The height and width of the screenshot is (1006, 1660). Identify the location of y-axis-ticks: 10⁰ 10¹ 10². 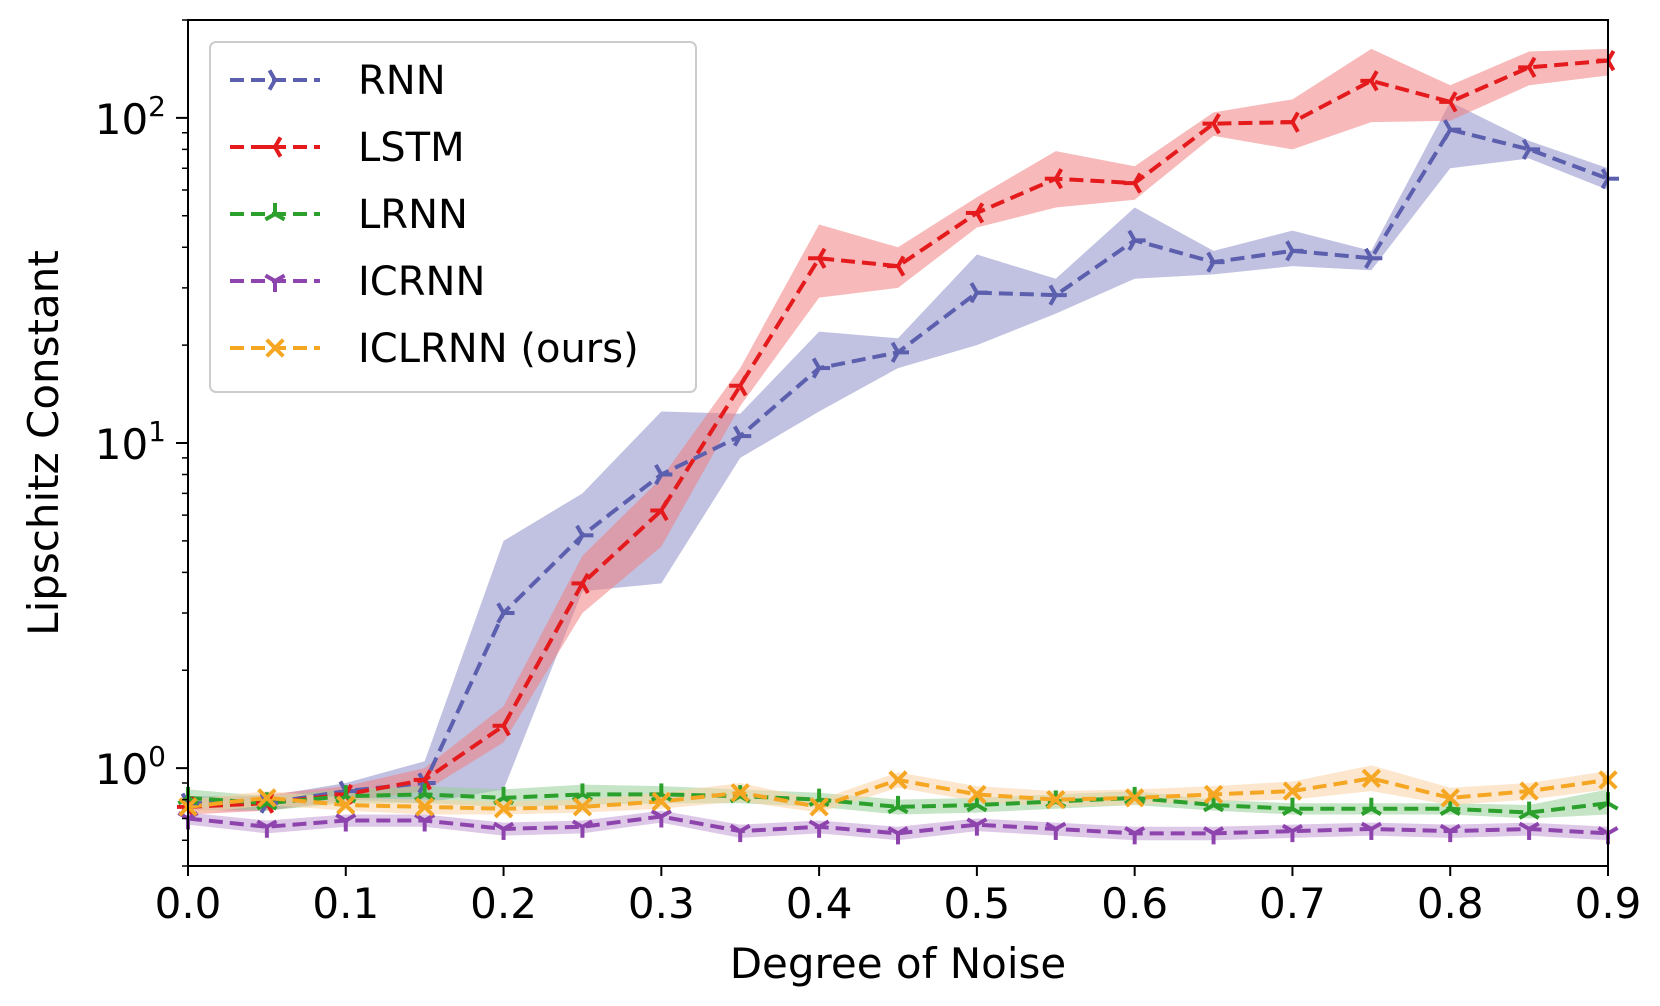
(141, 443).